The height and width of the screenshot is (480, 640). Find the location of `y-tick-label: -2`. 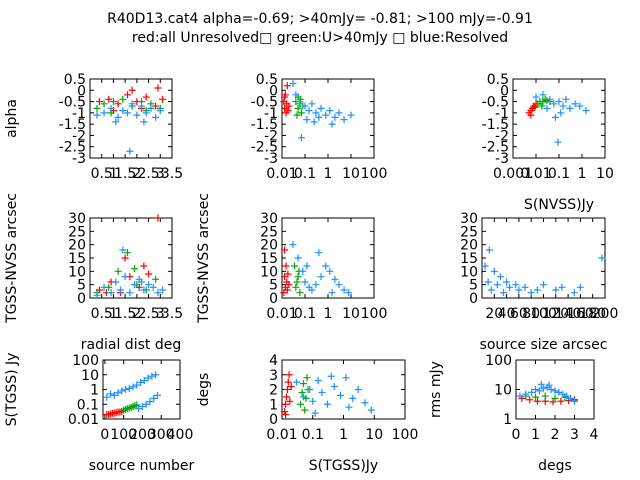

y-tick-label: -2 is located at coordinates (271, 136).